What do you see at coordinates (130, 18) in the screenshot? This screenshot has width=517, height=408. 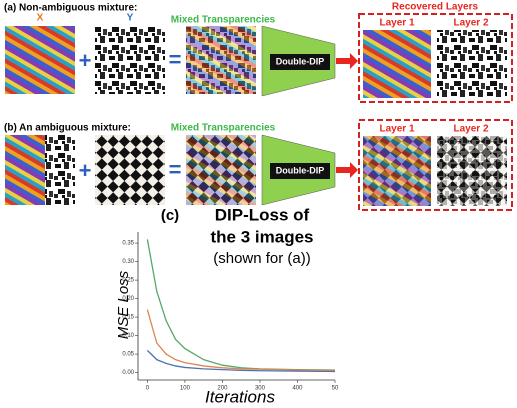 I see `y-label: Y` at bounding box center [130, 18].